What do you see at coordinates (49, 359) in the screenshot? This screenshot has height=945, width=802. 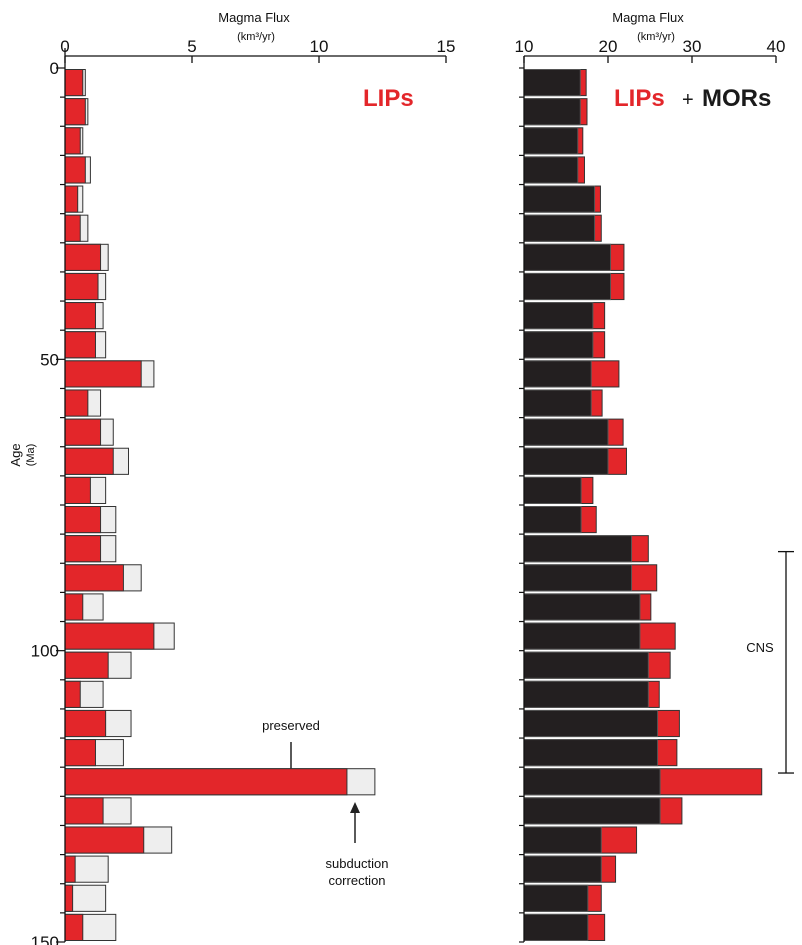 I see `left-y-tick-label: 50` at bounding box center [49, 359].